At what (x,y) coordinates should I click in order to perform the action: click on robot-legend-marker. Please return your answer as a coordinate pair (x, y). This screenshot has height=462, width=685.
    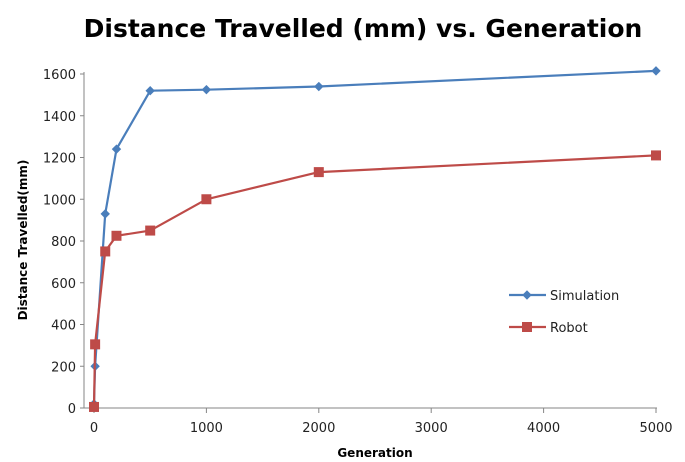
    Looking at the image, I should click on (527, 327).